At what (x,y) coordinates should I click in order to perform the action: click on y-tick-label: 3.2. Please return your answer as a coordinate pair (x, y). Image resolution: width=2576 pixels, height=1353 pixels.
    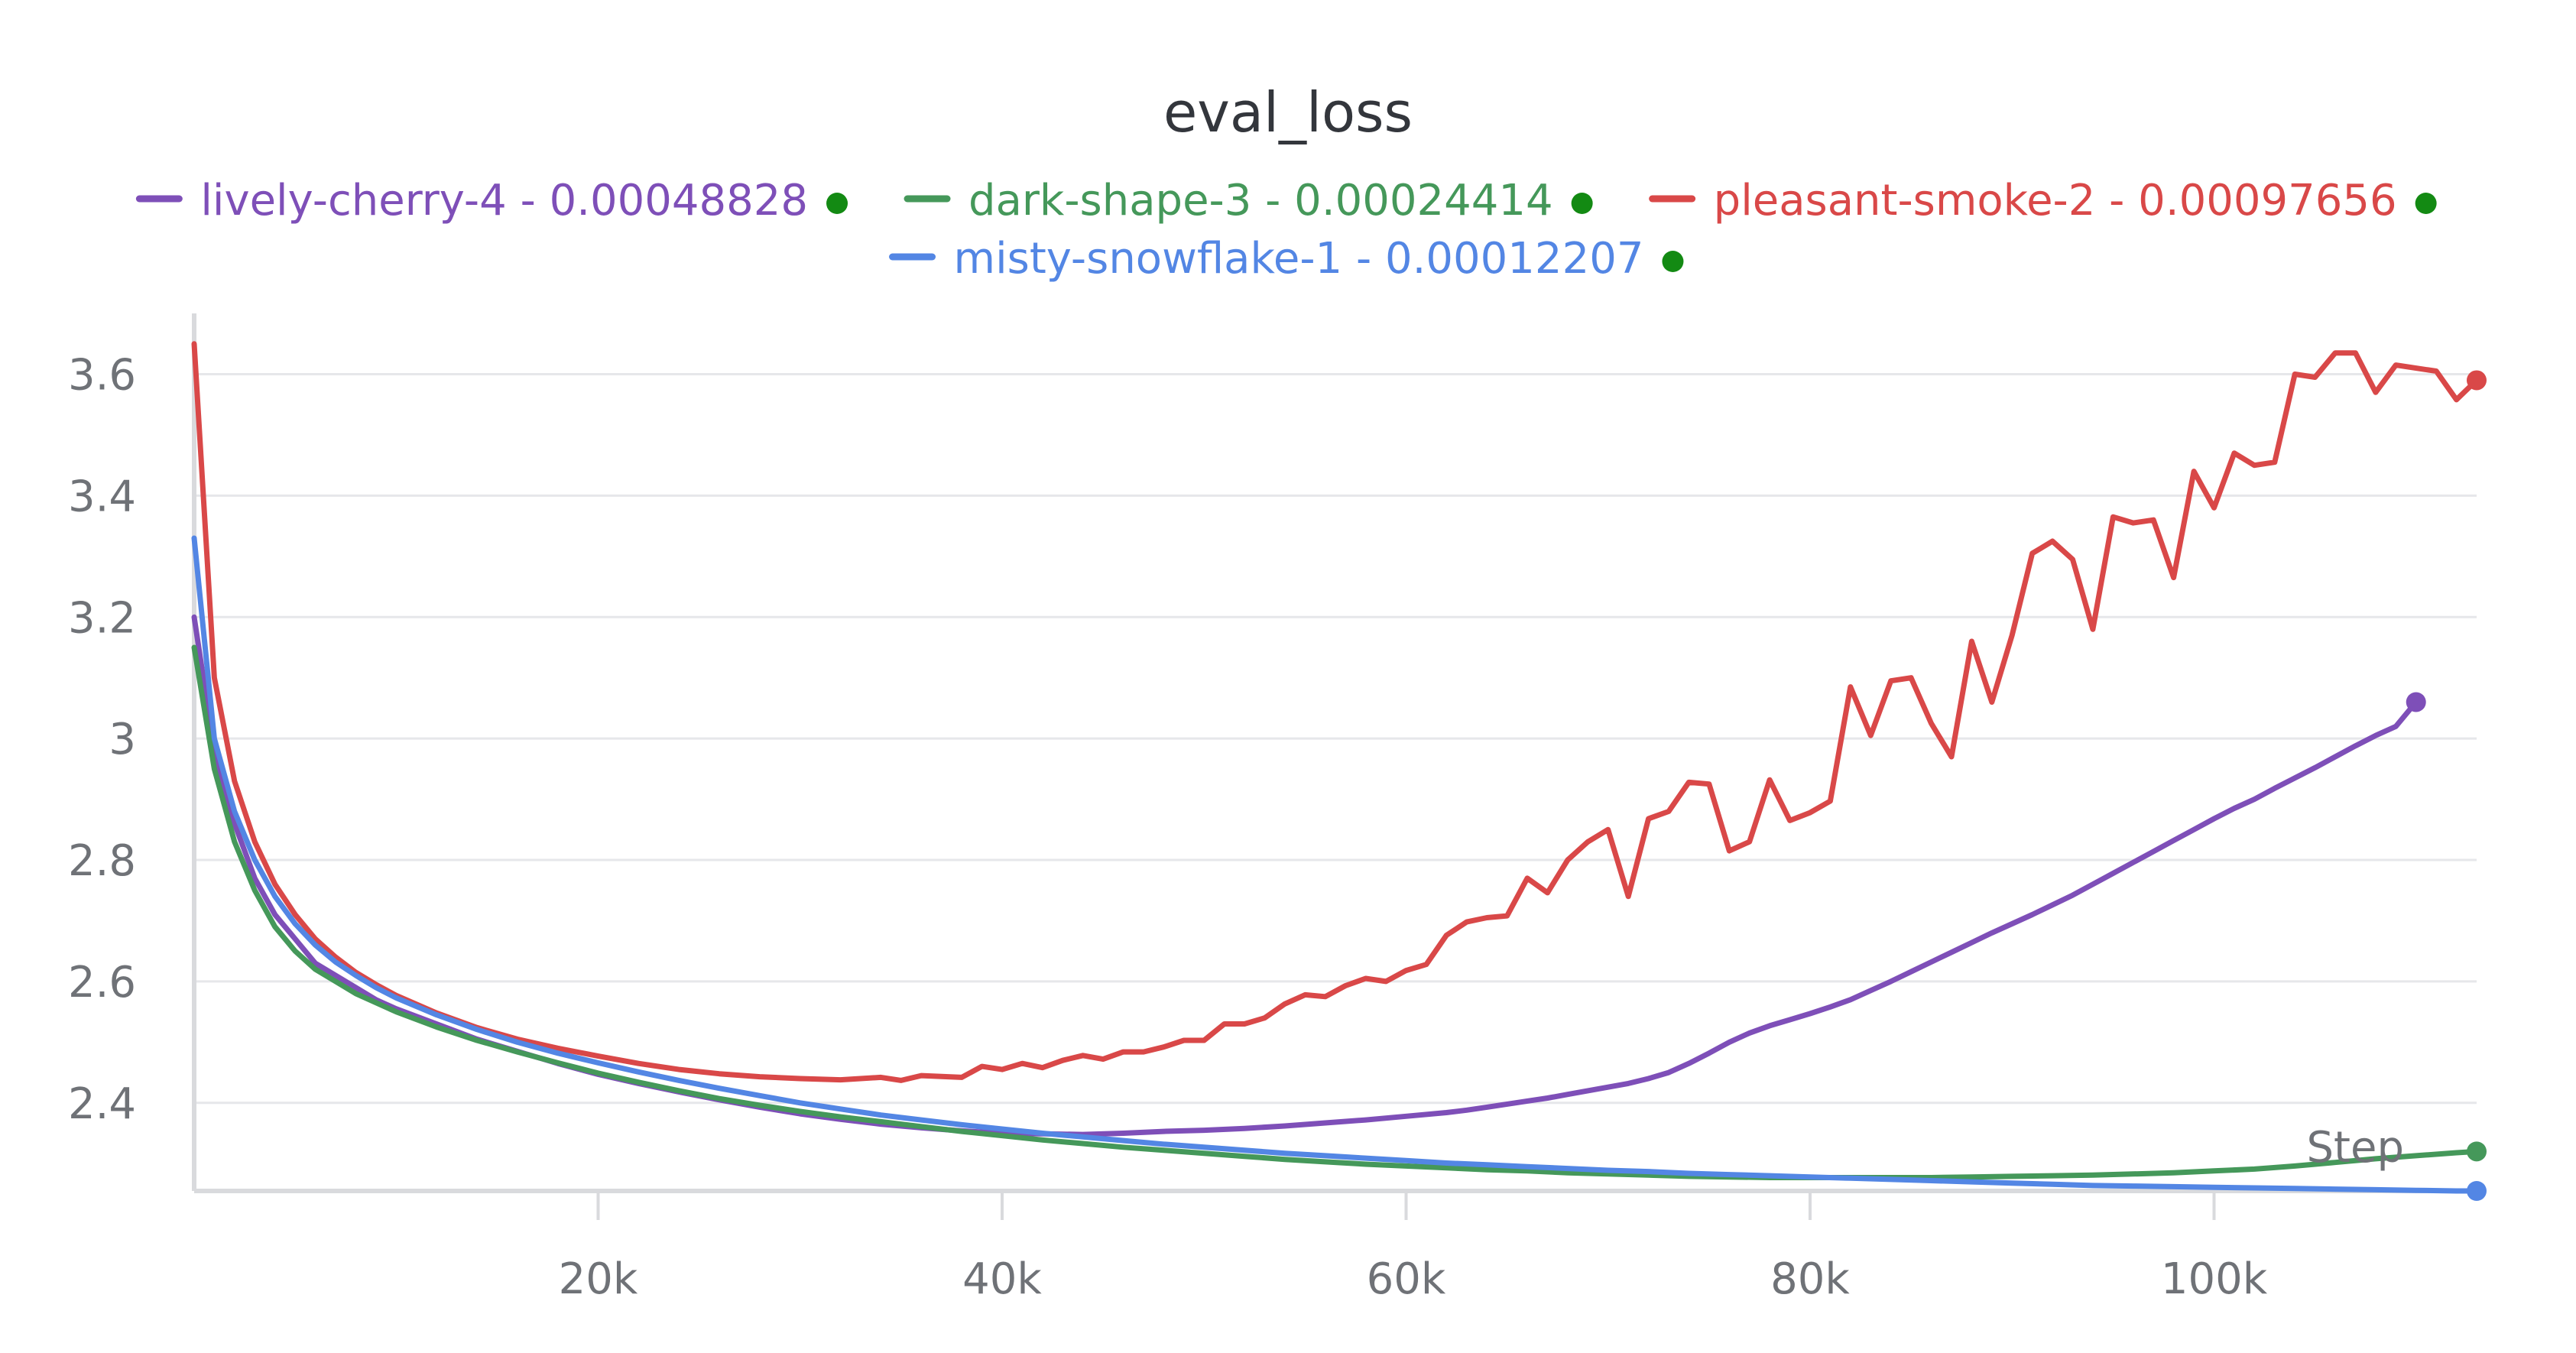
    Looking at the image, I should click on (102, 618).